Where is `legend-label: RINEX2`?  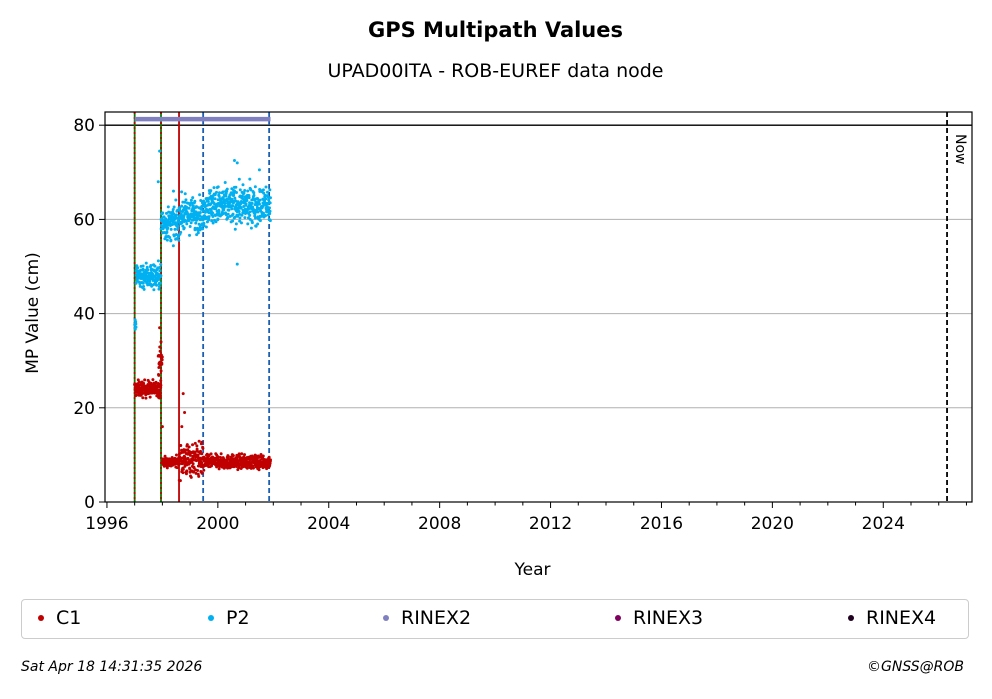
legend-label: RINEX2 is located at coordinates (436, 618).